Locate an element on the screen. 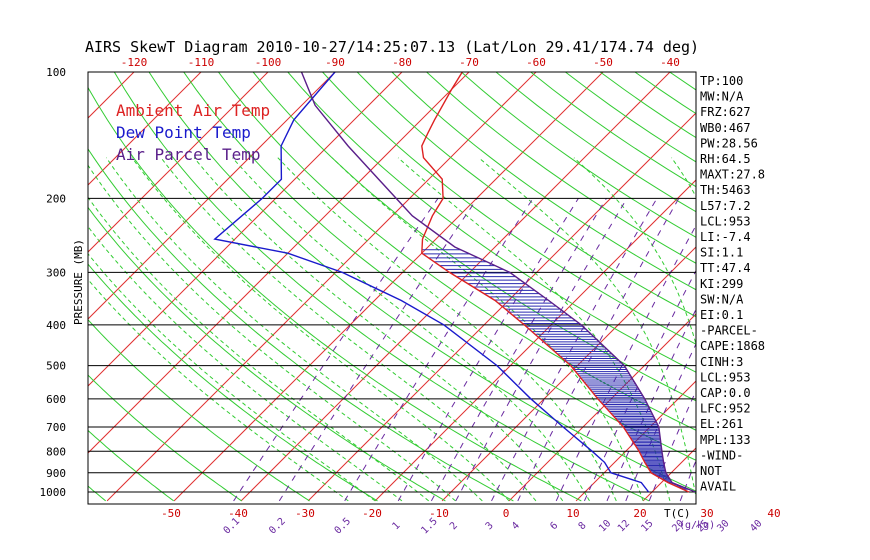 Image resolution: width=870 pixels, height=560 pixels. bottom-temperature-tick-label: -40 is located at coordinates (238, 513).